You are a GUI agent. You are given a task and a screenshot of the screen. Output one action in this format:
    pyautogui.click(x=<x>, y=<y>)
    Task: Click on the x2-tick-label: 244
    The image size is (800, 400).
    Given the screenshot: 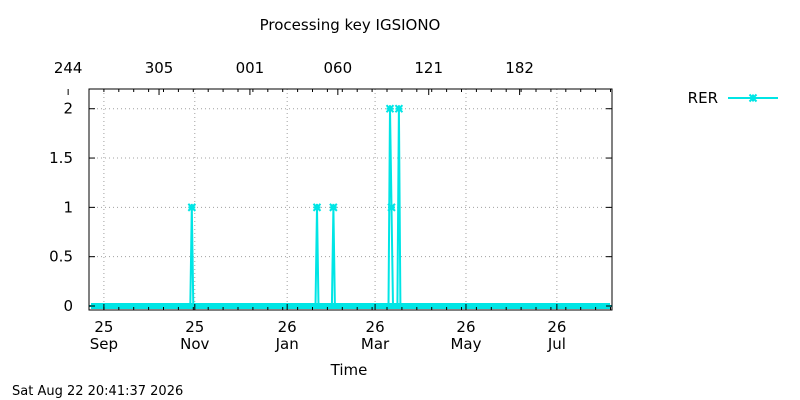 What is the action you would take?
    pyautogui.click(x=68, y=68)
    